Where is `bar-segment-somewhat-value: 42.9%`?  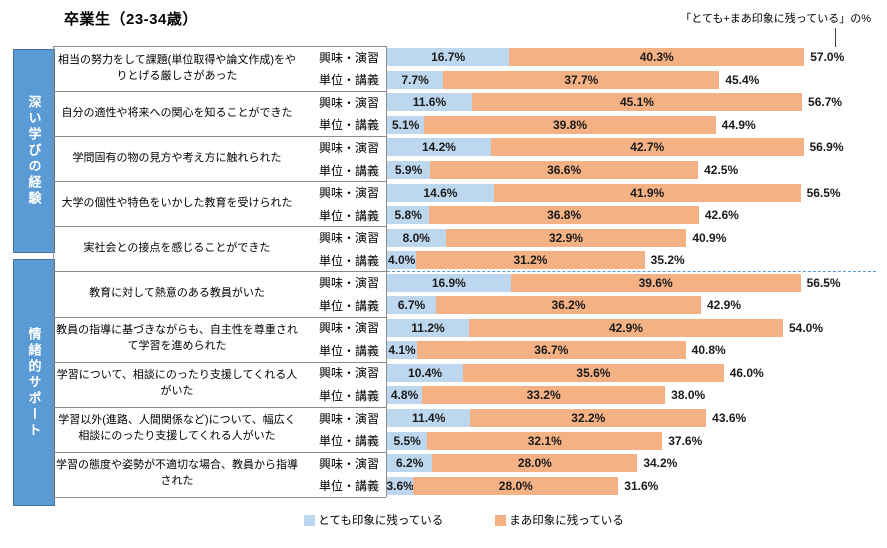 bar-segment-somewhat-value: 42.9% is located at coordinates (625, 327).